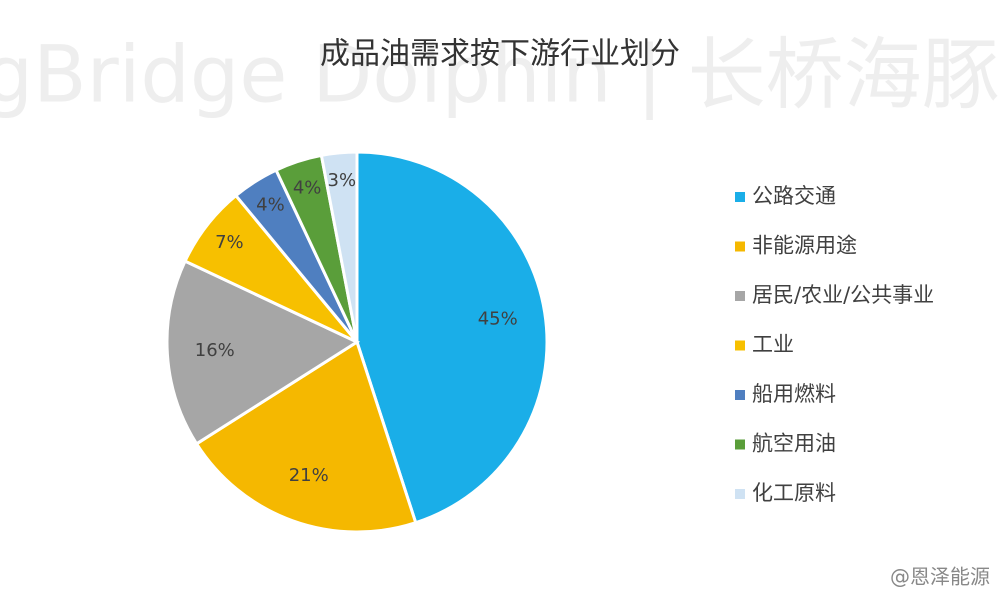  What do you see at coordinates (342, 180) in the screenshot?
I see `slice-label: 3%` at bounding box center [342, 180].